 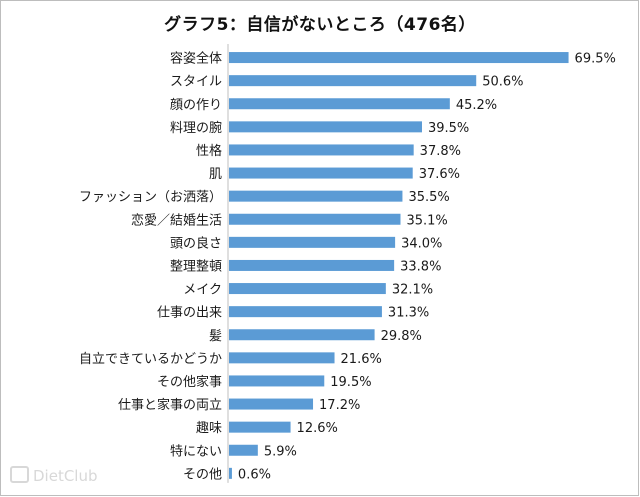 I want to click on value-label: 17.2%, so click(x=339, y=405).